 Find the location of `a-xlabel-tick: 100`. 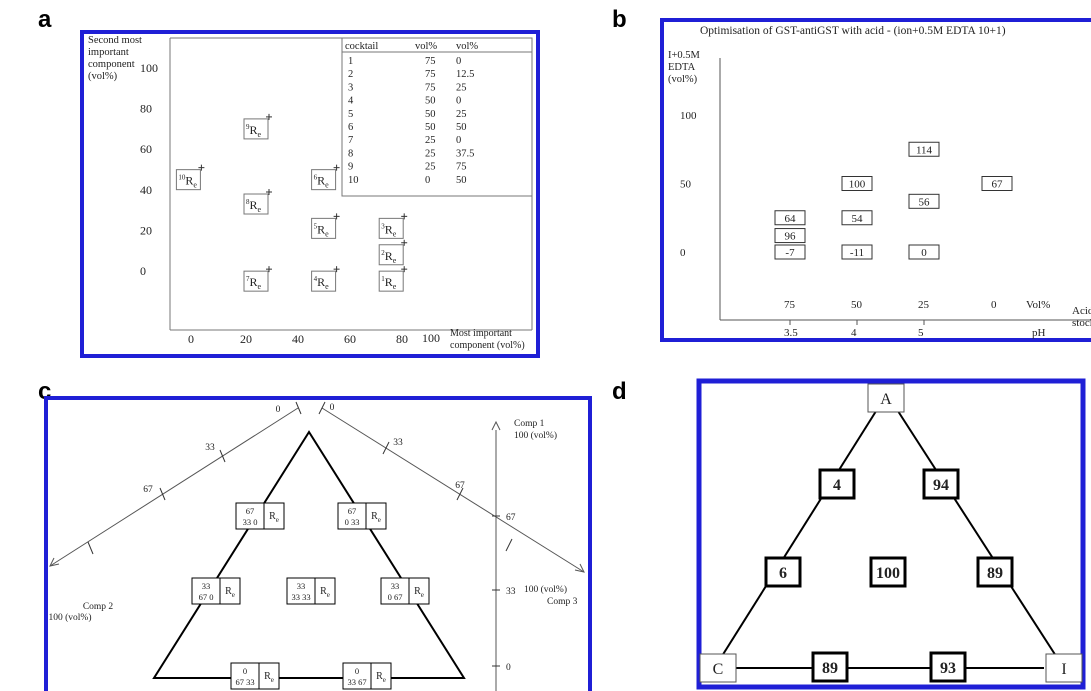

a-xlabel-tick: 100 is located at coordinates (431, 338).